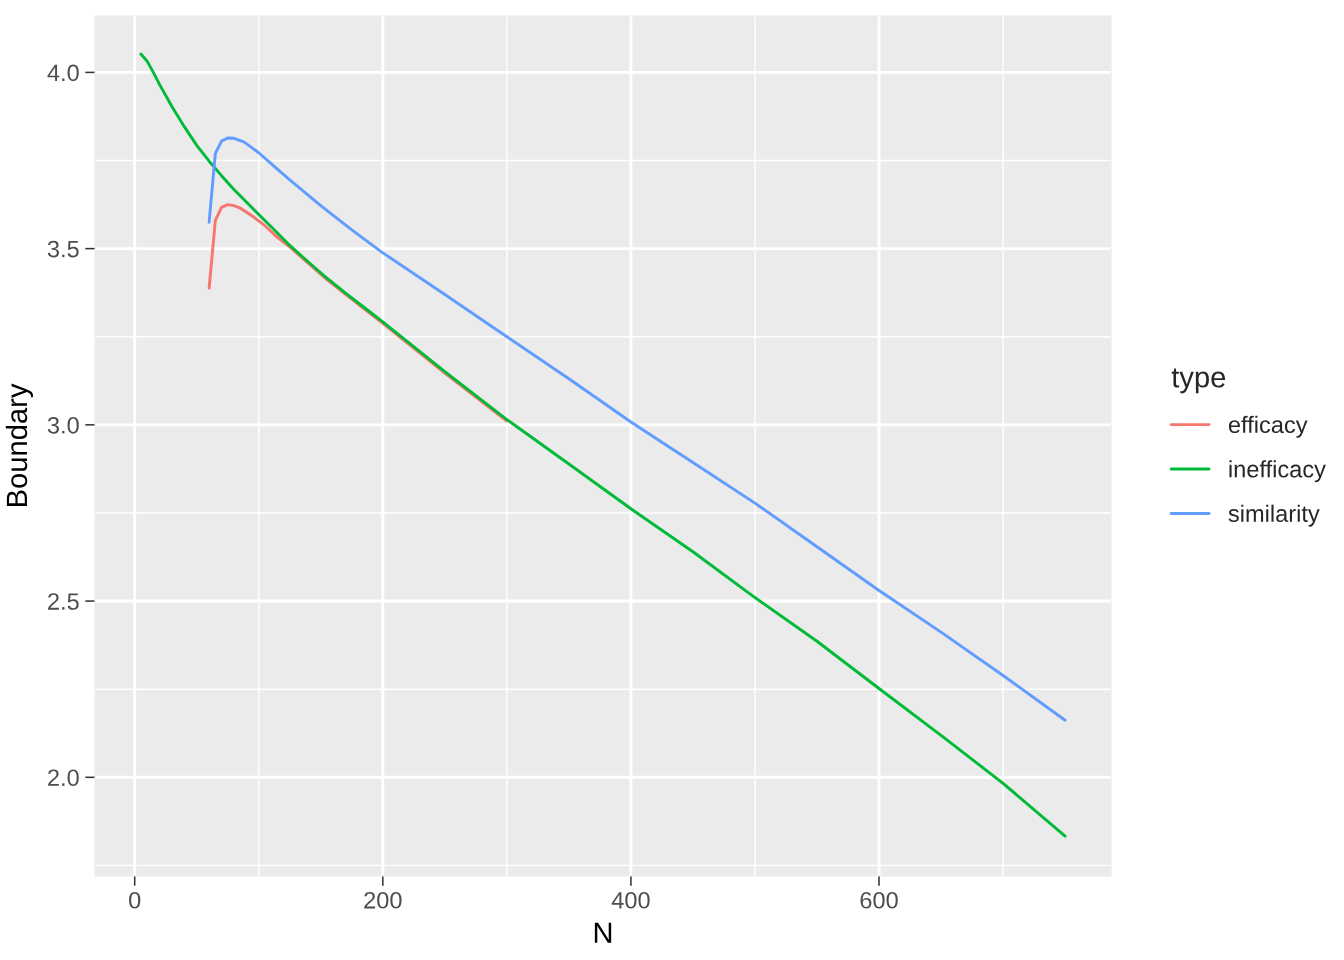  What do you see at coordinates (1274, 515) in the screenshot?
I see `legend-label: similarity` at bounding box center [1274, 515].